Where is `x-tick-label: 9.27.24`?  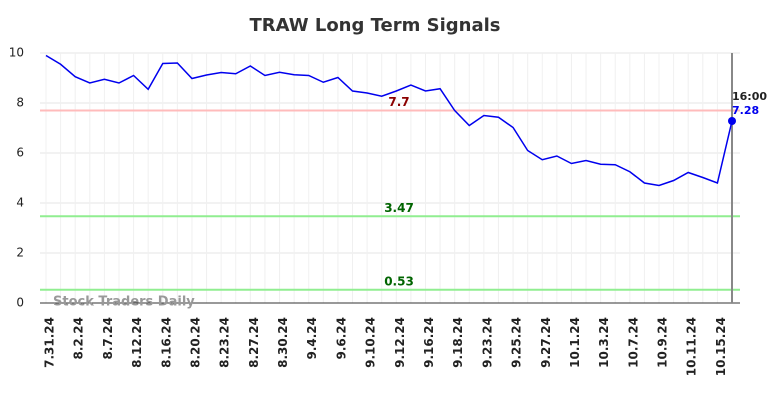 x-tick-label: 9.27.24 is located at coordinates (546, 342).